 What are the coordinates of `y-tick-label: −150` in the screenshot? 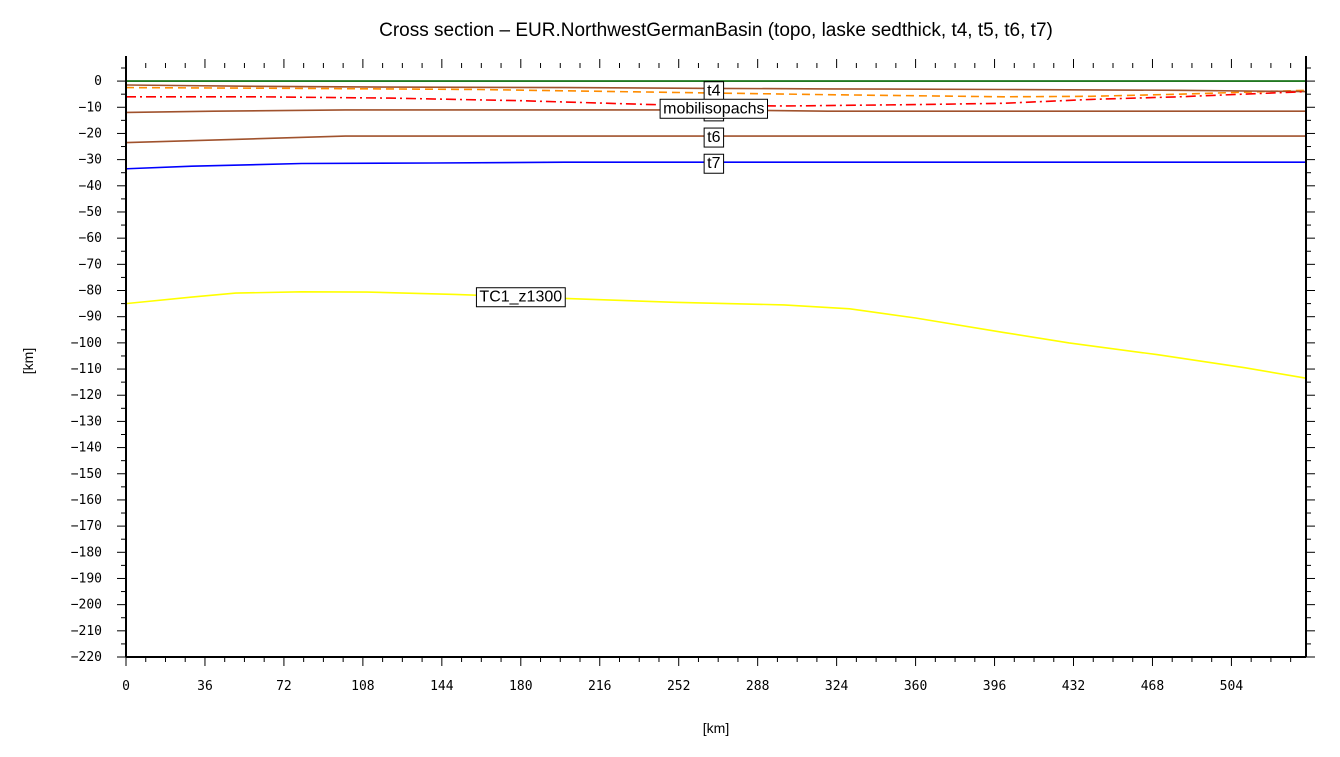 It's located at (86, 474).